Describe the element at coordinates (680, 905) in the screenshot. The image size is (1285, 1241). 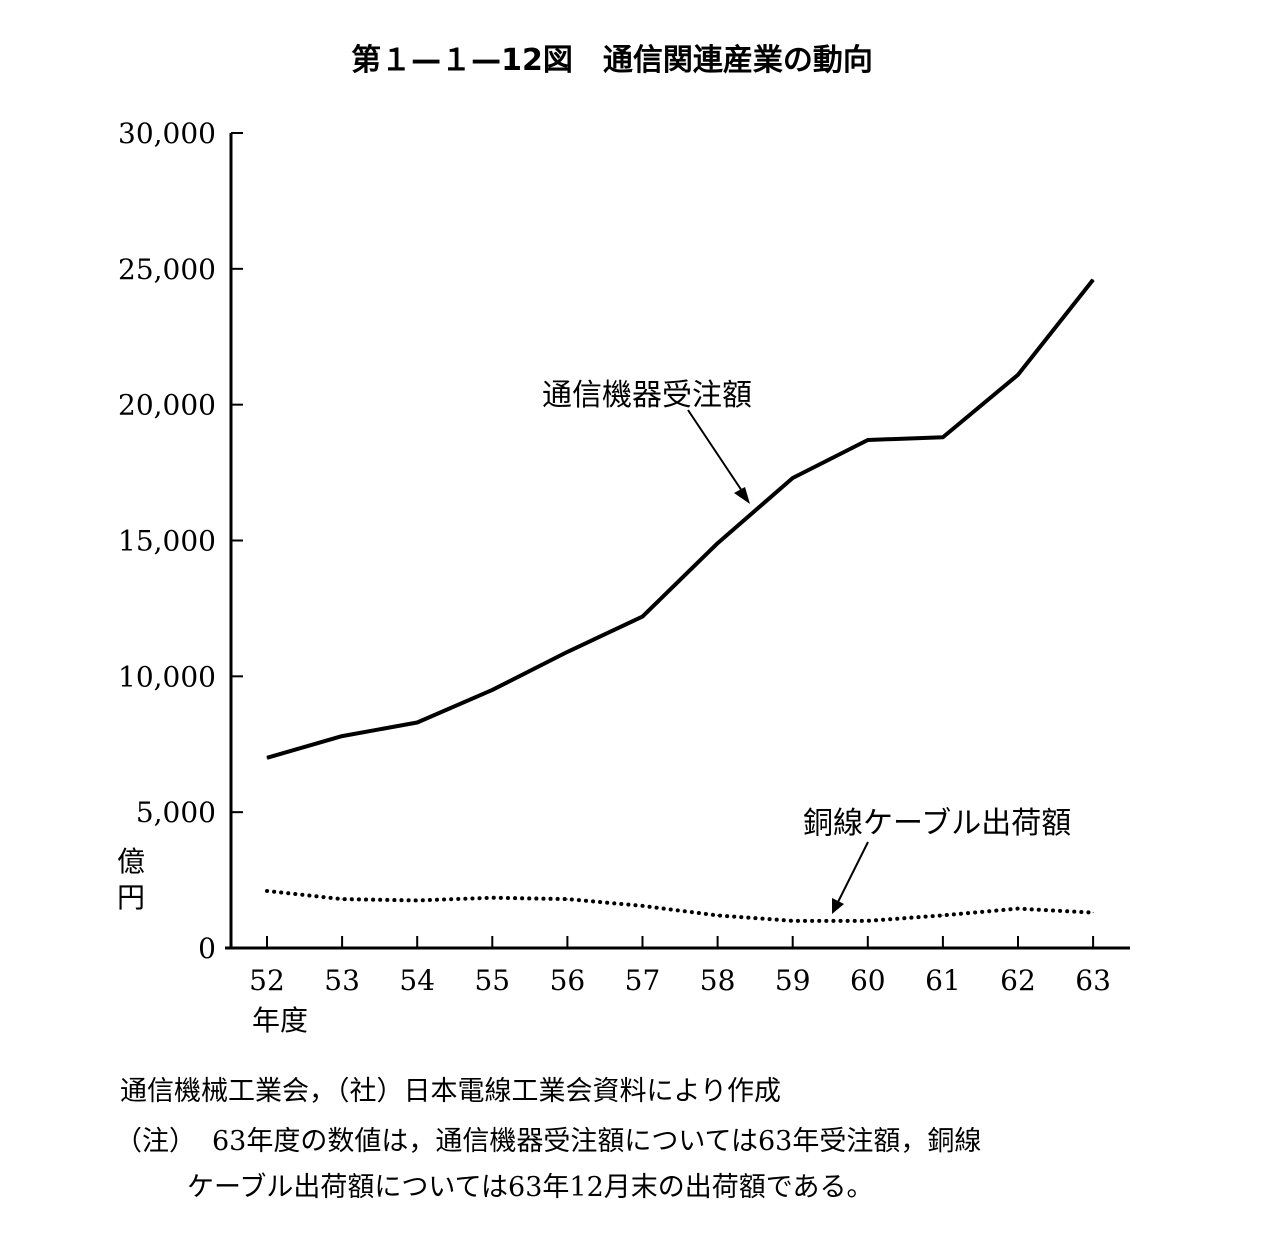
I see `series-line-copper-cable` at that location.